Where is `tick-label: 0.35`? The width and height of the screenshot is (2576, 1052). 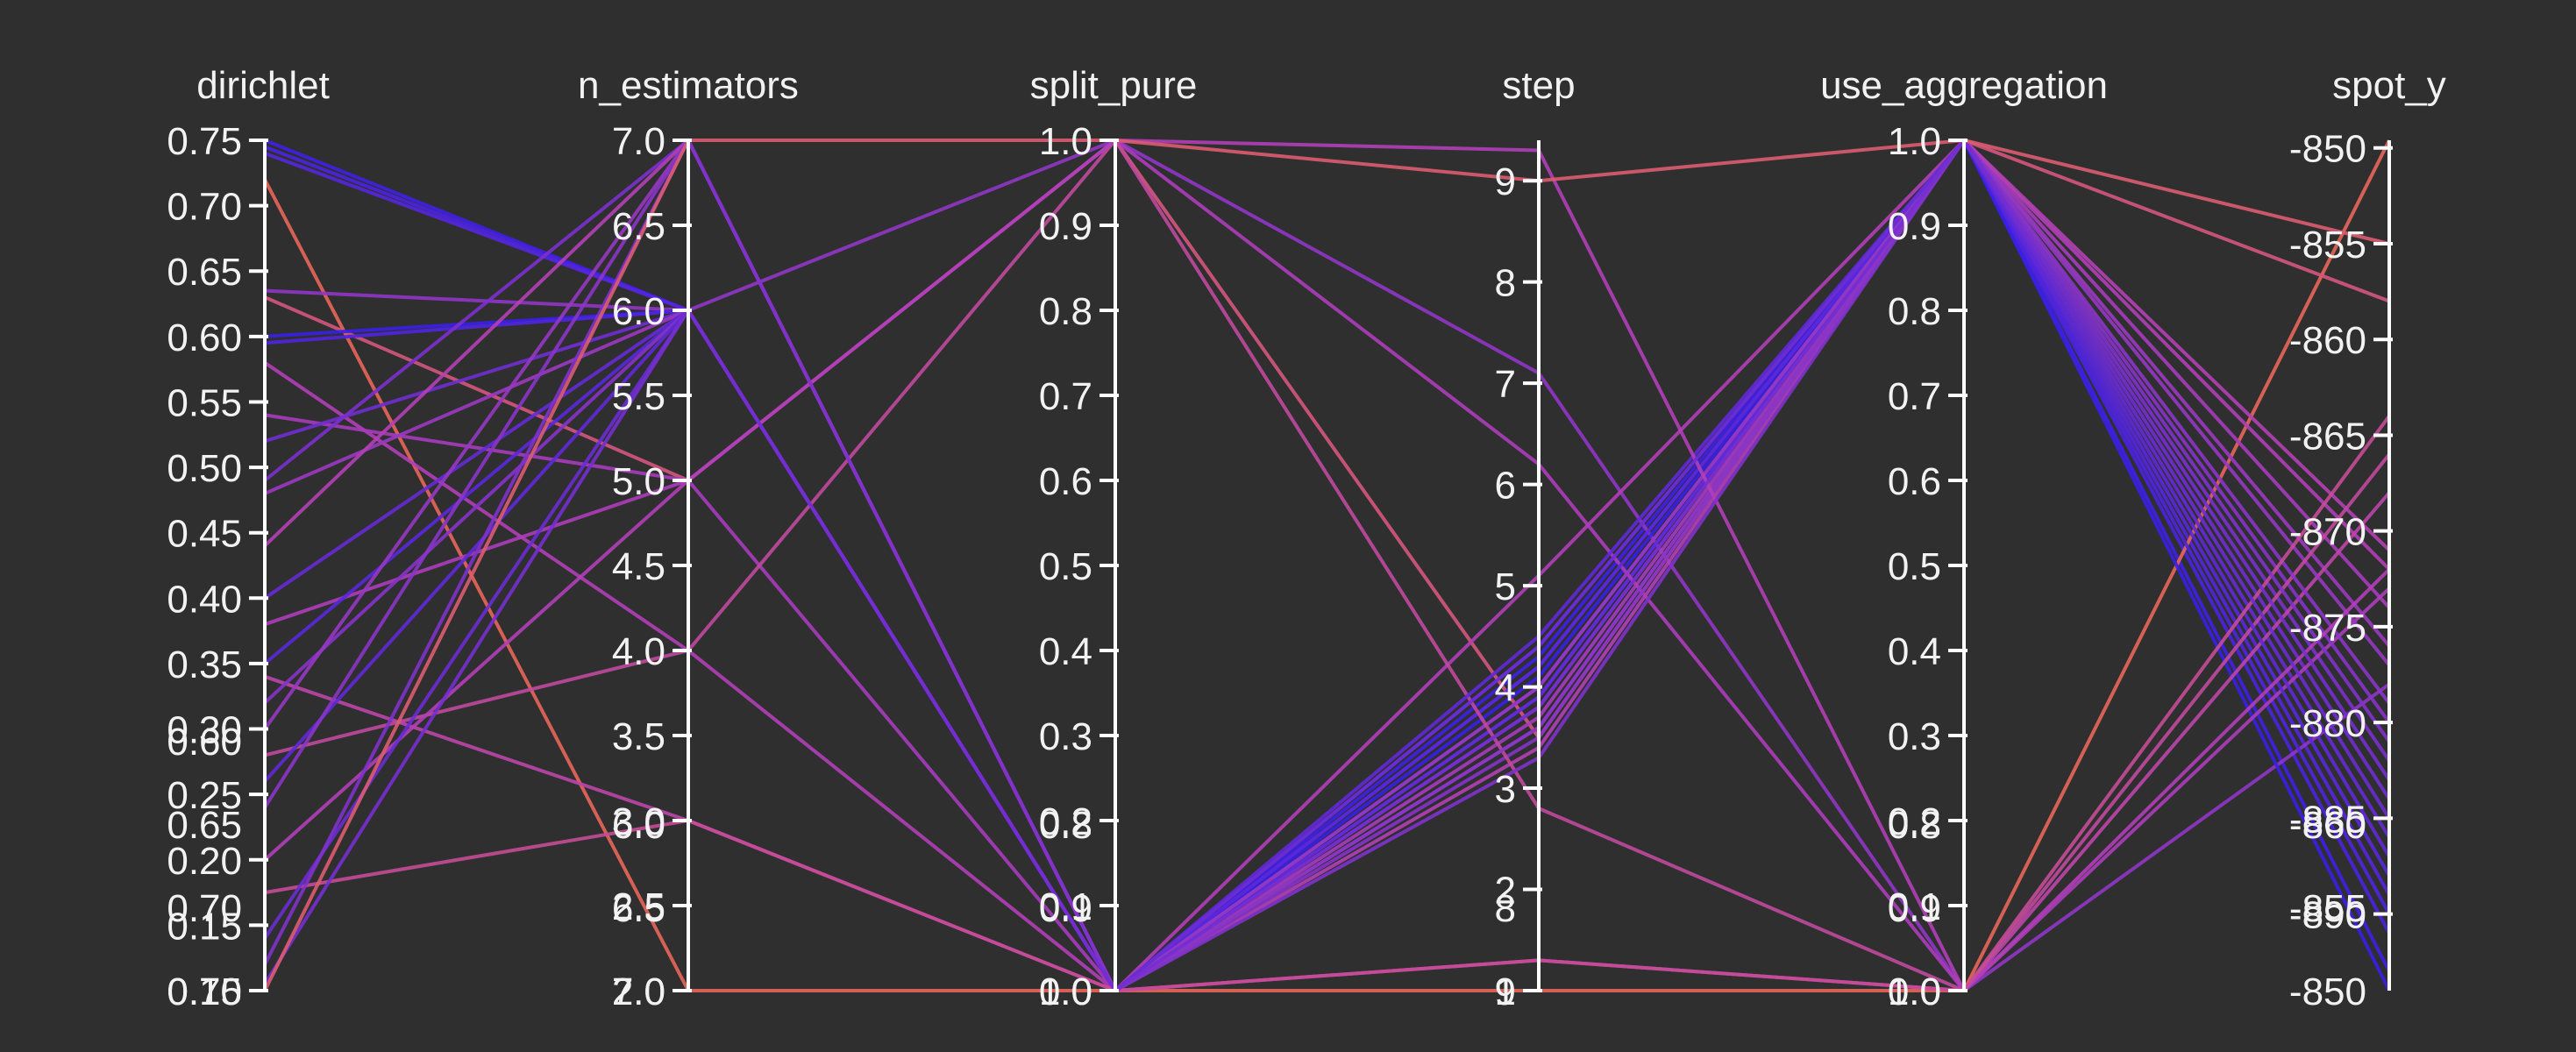
tick-label: 0.35 is located at coordinates (204, 664).